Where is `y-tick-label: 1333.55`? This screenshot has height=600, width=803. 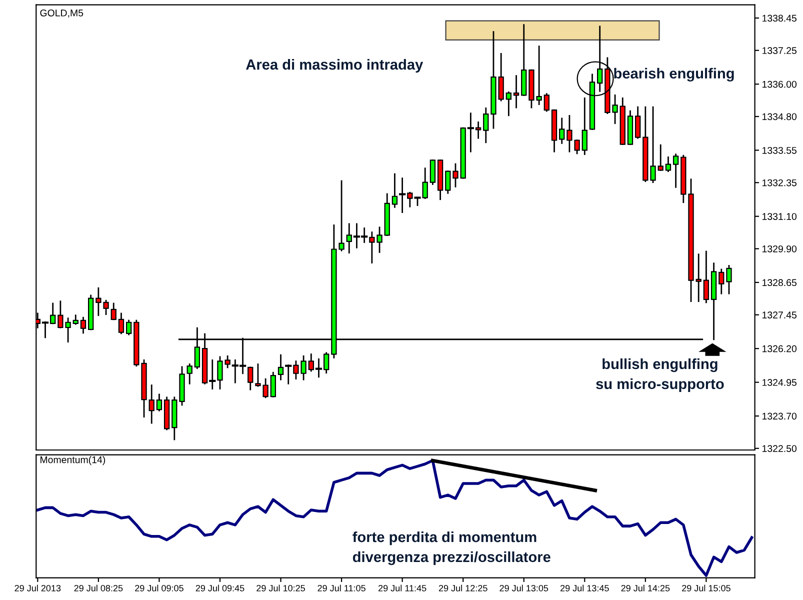 y-tick-label: 1333.55 is located at coordinates (779, 150).